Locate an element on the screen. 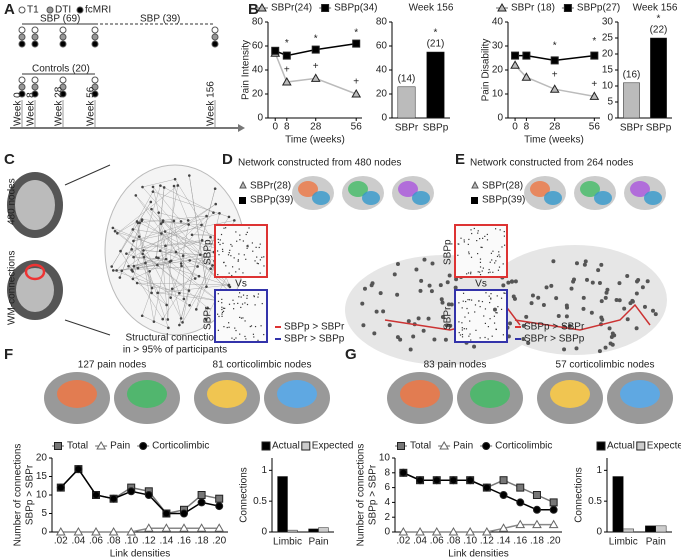 The height and width of the screenshot is (559, 681). y-axis-label: Connections is located at coordinates (244, 495).